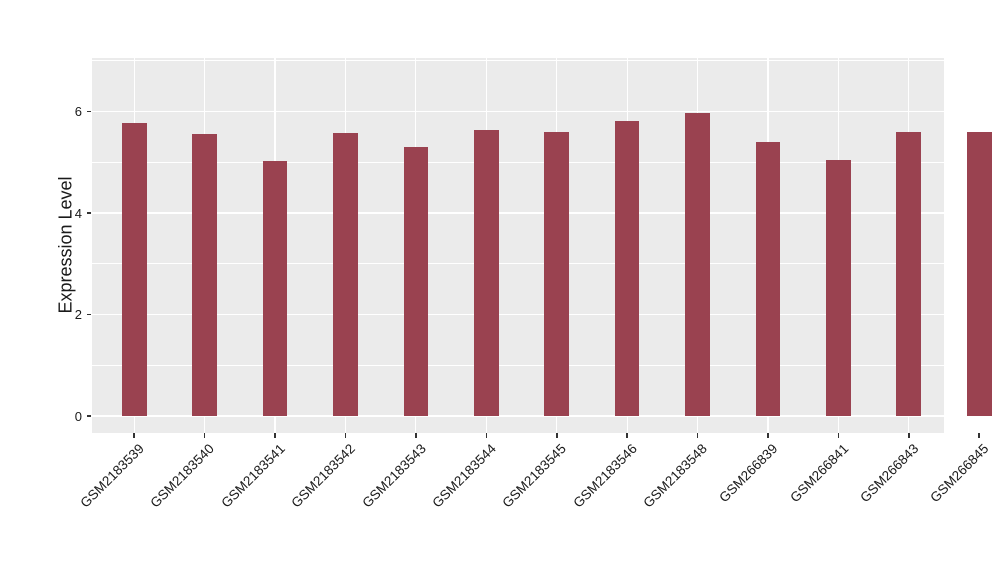  I want to click on bar-GSM2183548, so click(697, 264).